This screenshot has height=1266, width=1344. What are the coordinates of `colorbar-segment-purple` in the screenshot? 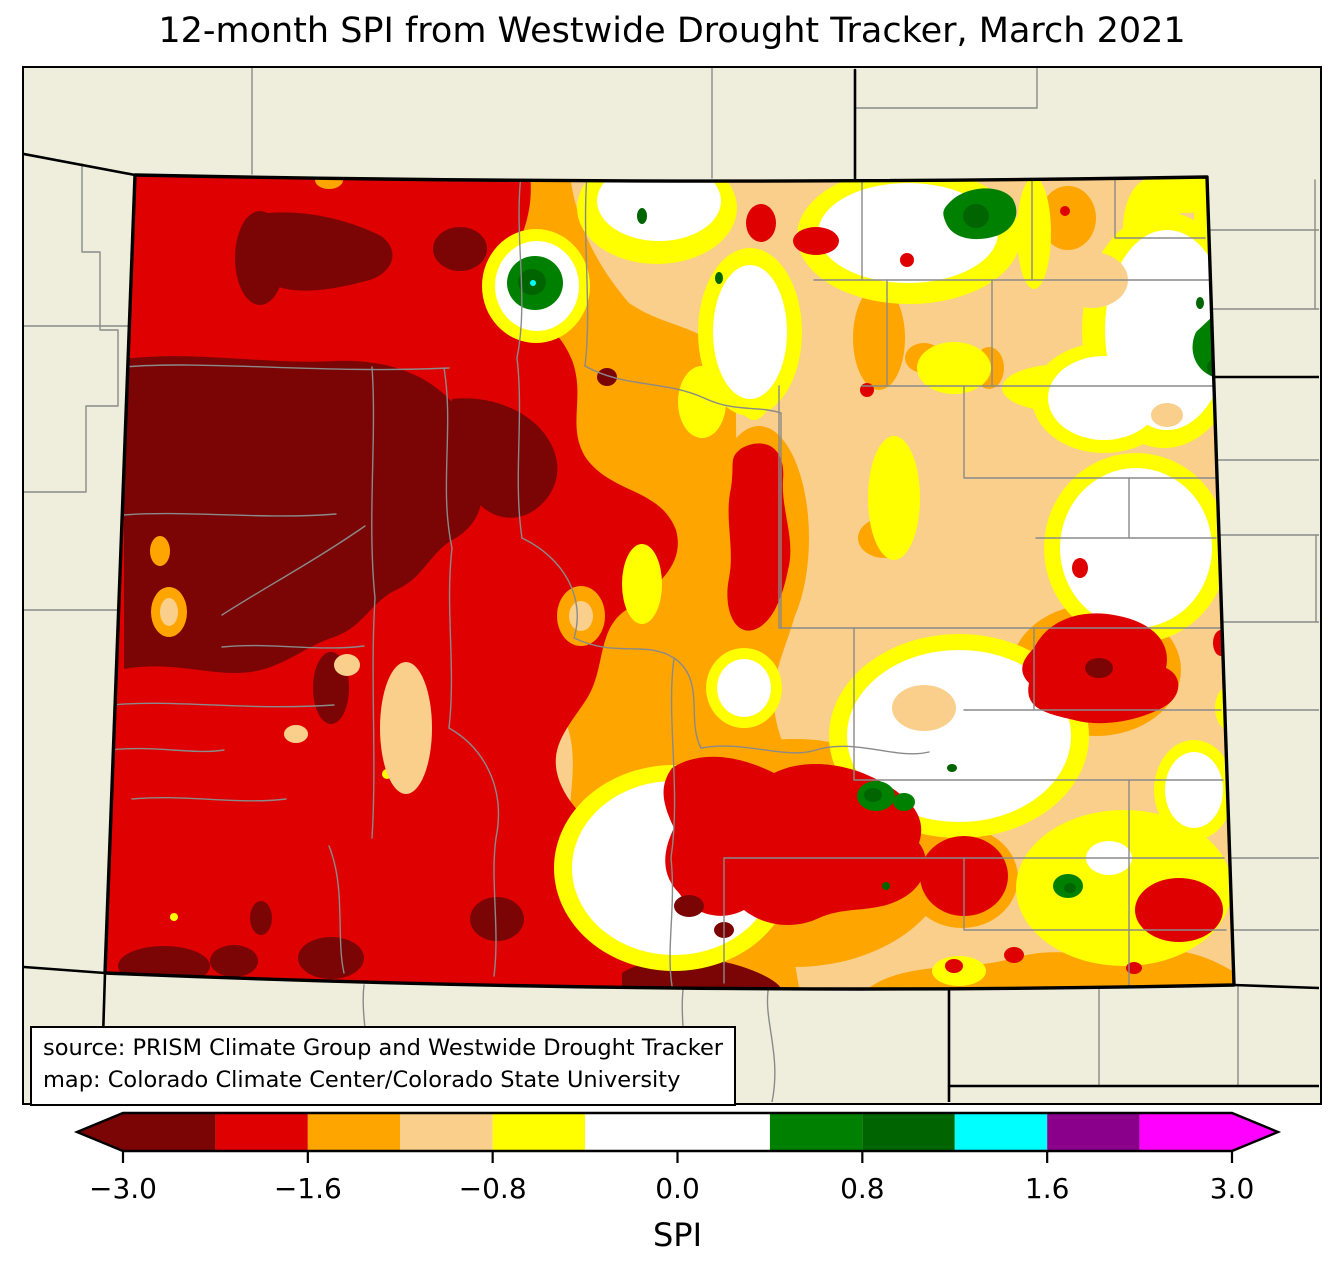 It's located at (1093, 1132).